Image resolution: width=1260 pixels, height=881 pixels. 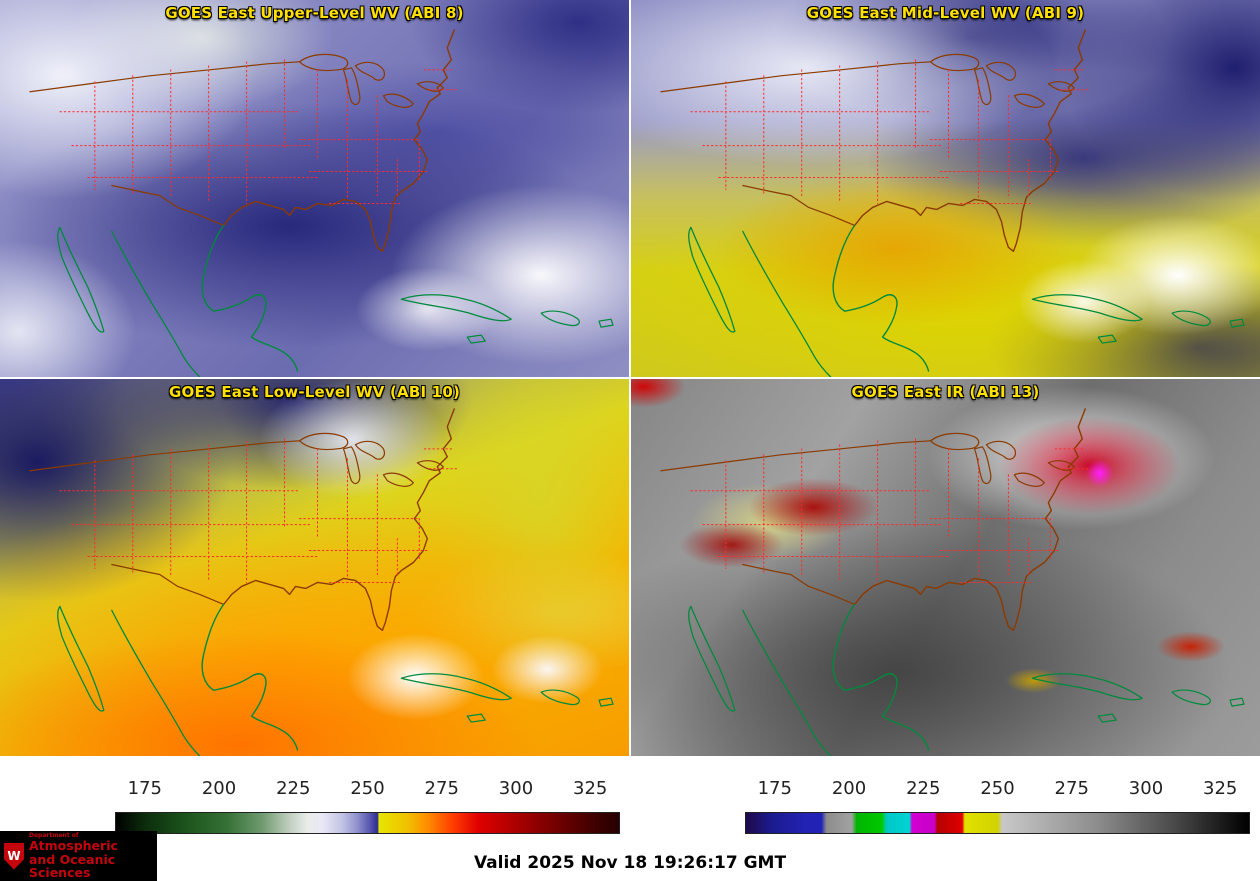 I want to click on ir-colorbar: 175 200 225 250 275 300 325, so click(x=945, y=802).